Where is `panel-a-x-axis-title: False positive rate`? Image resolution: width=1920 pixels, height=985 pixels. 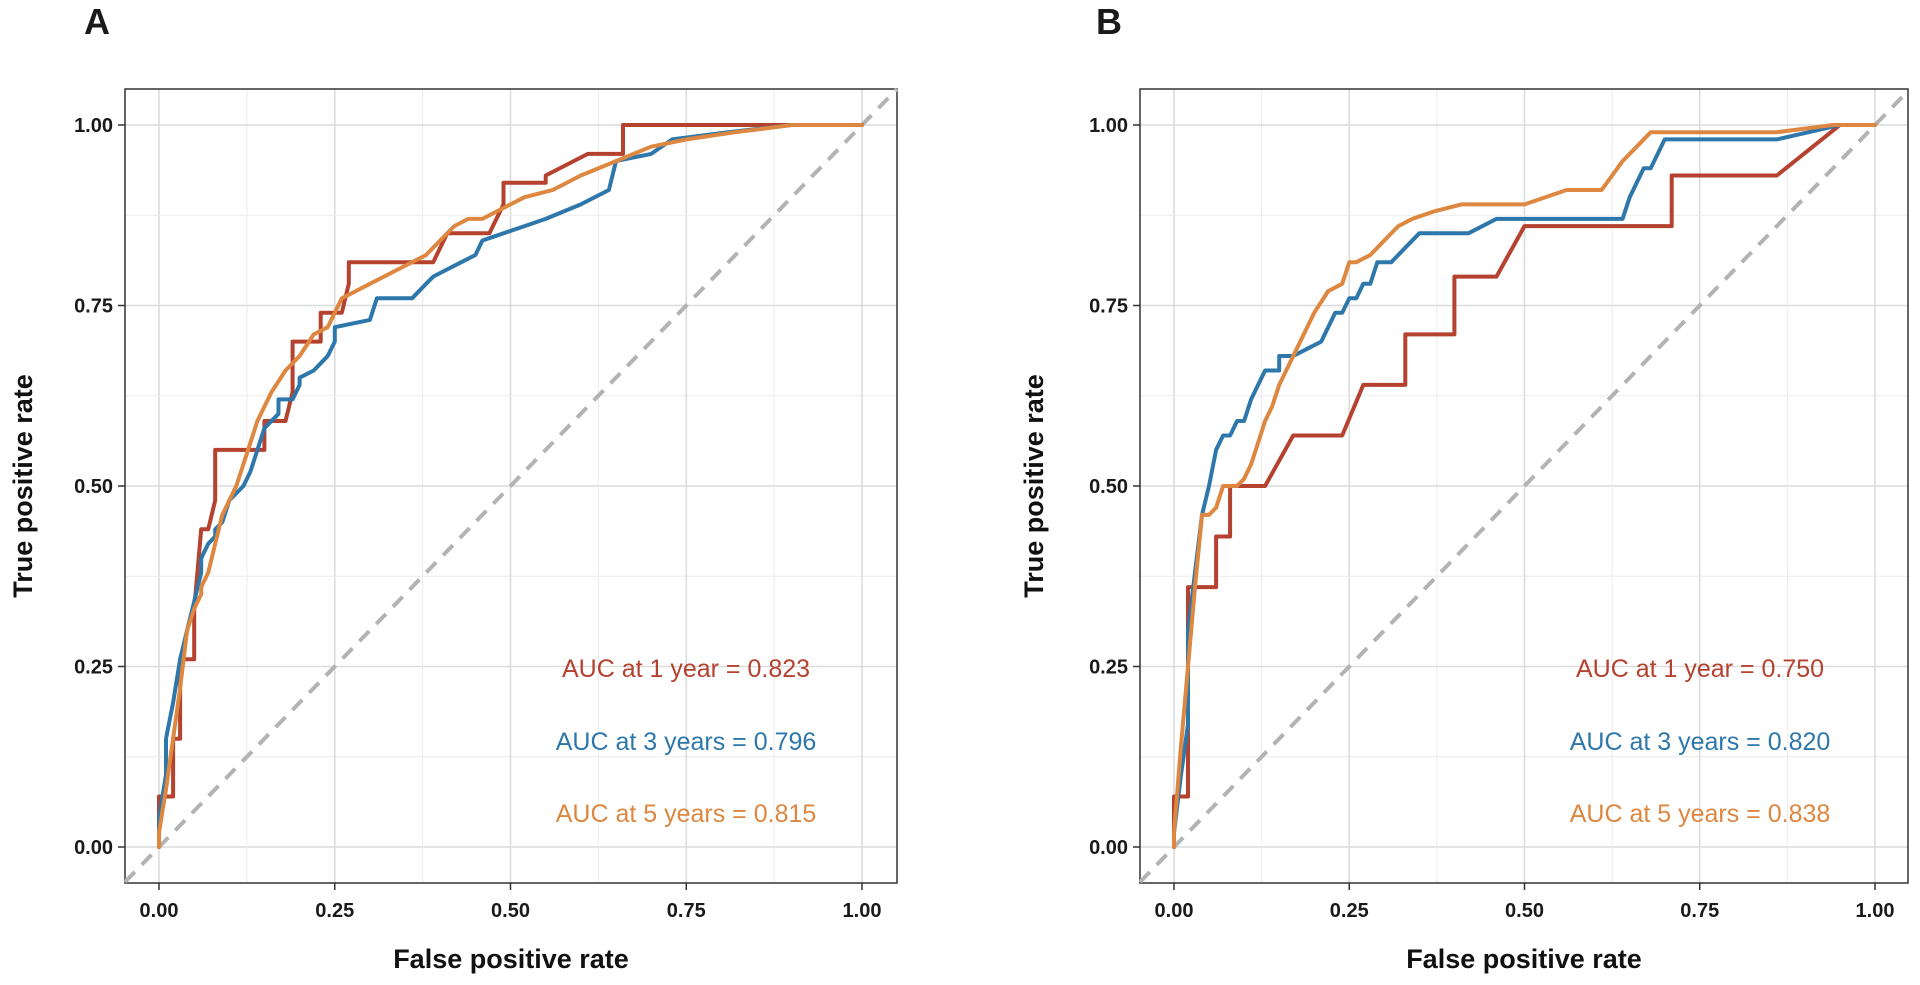 panel-a-x-axis-title: False positive rate is located at coordinates (511, 959).